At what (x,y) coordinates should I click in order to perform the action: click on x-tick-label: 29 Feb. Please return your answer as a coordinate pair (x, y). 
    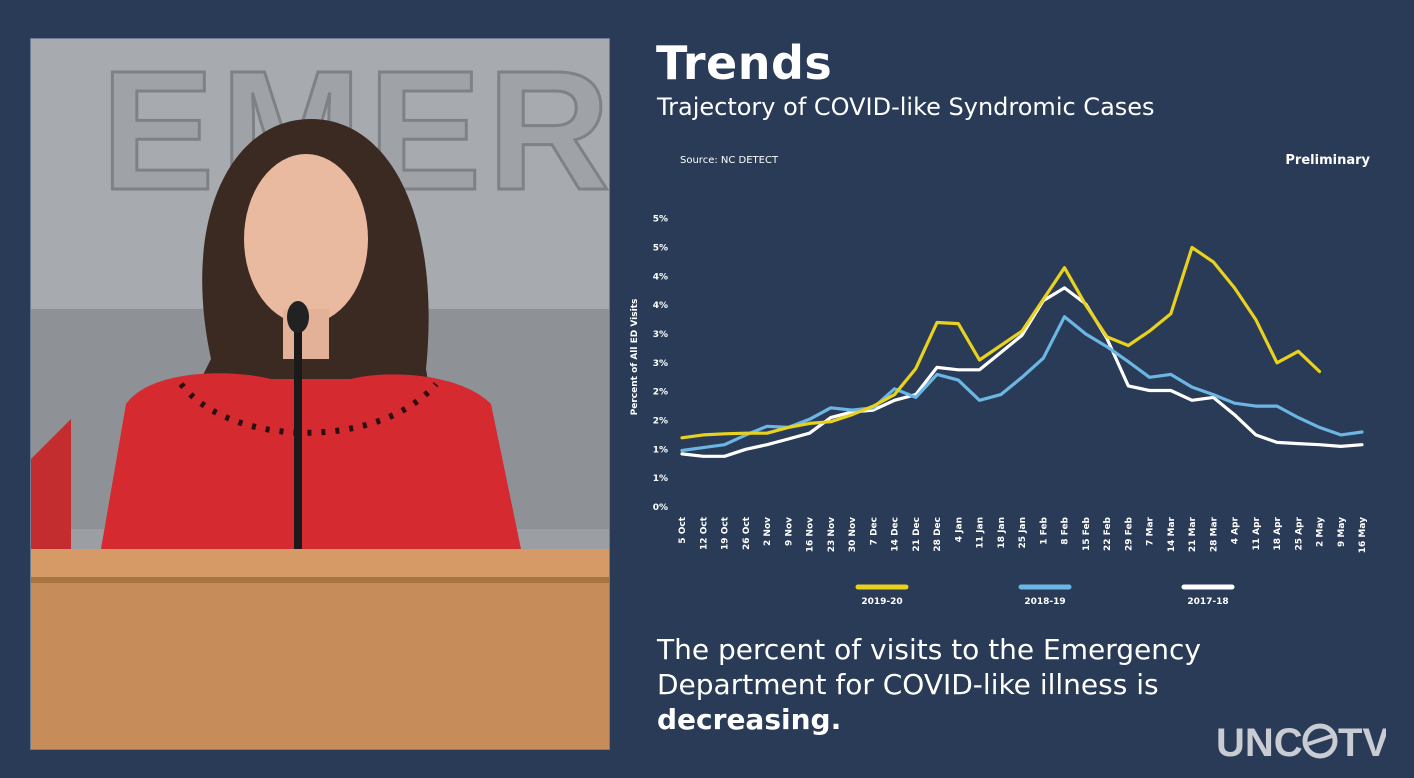
    Looking at the image, I should click on (1129, 533).